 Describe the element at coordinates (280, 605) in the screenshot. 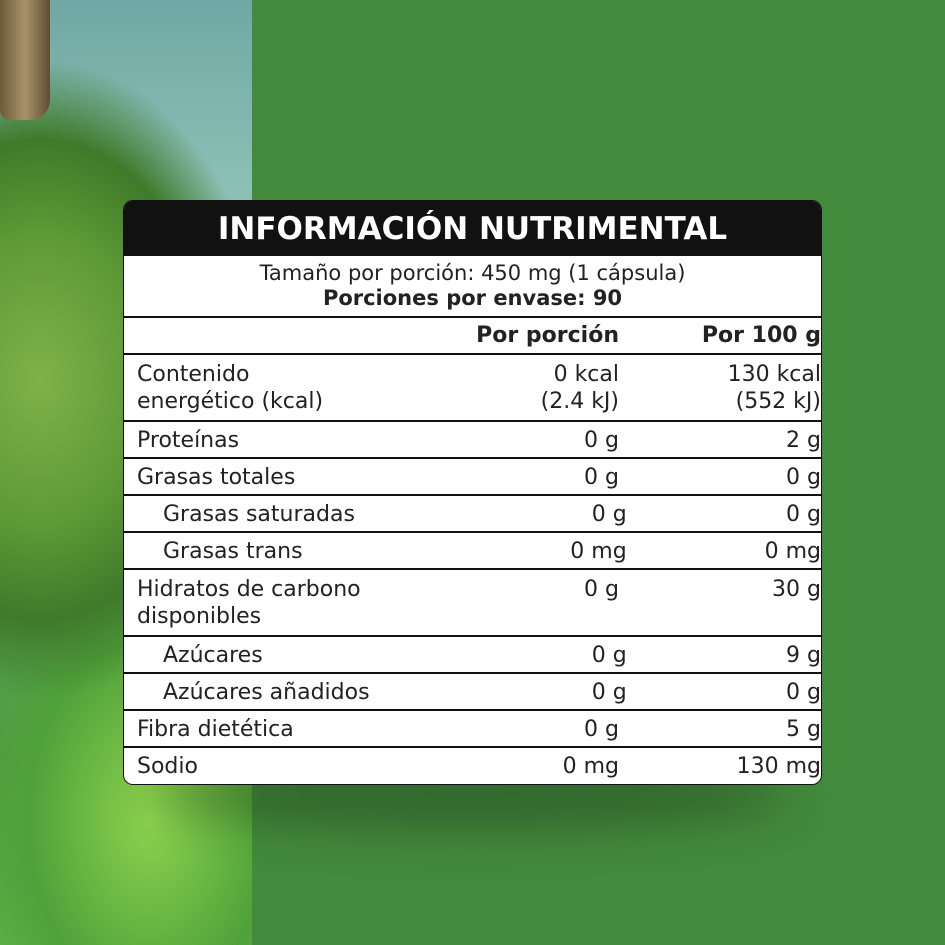

I see `nutrient-cell: Hidratos de carbono disponibles` at that location.